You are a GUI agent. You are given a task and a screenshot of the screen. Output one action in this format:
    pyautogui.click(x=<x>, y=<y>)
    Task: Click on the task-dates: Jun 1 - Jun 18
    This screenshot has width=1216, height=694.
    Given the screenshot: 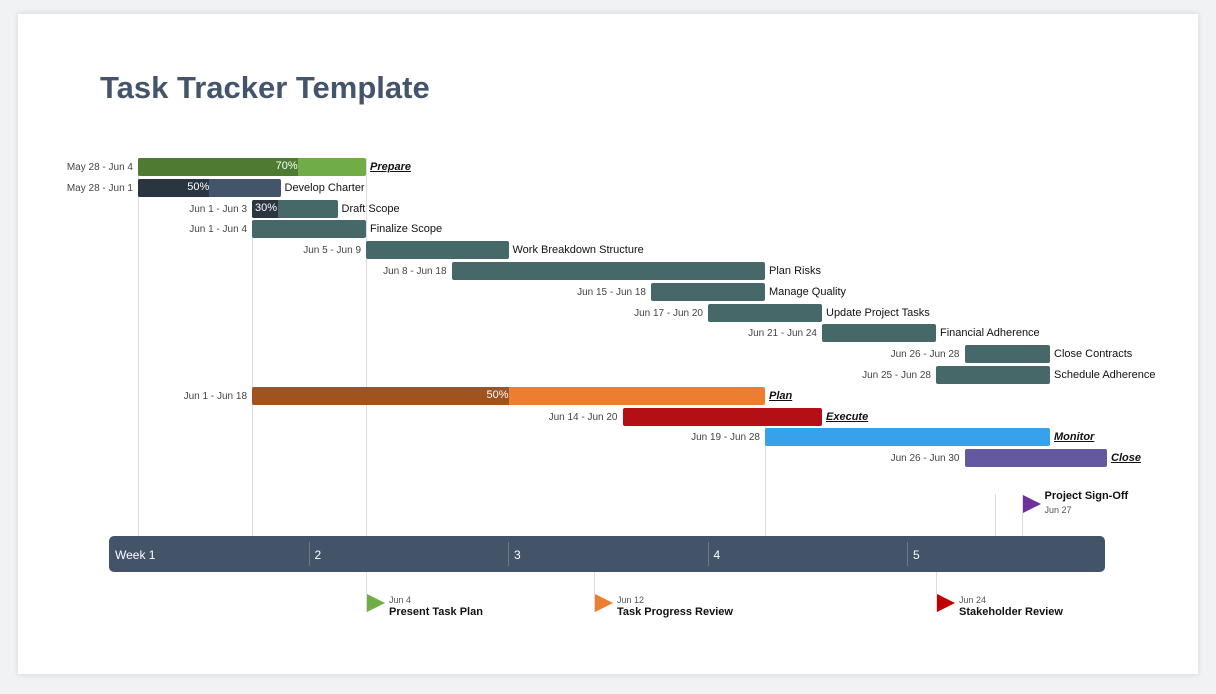 What is the action you would take?
    pyautogui.click(x=215, y=396)
    